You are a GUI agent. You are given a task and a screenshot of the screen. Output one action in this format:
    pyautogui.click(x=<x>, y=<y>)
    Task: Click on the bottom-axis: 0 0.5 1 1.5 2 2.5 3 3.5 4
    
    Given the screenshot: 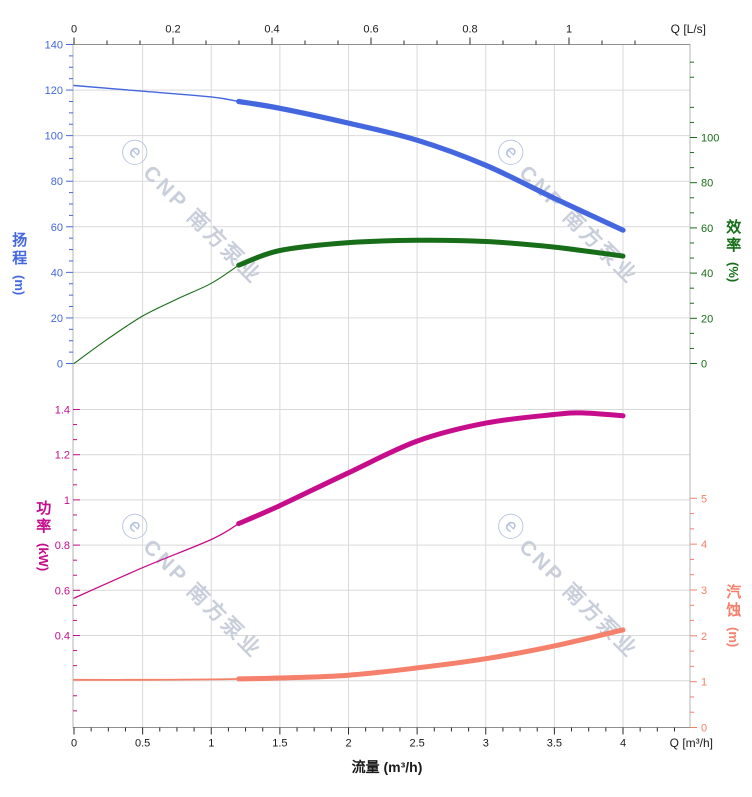 What is the action you would take?
    pyautogui.click(x=373, y=738)
    